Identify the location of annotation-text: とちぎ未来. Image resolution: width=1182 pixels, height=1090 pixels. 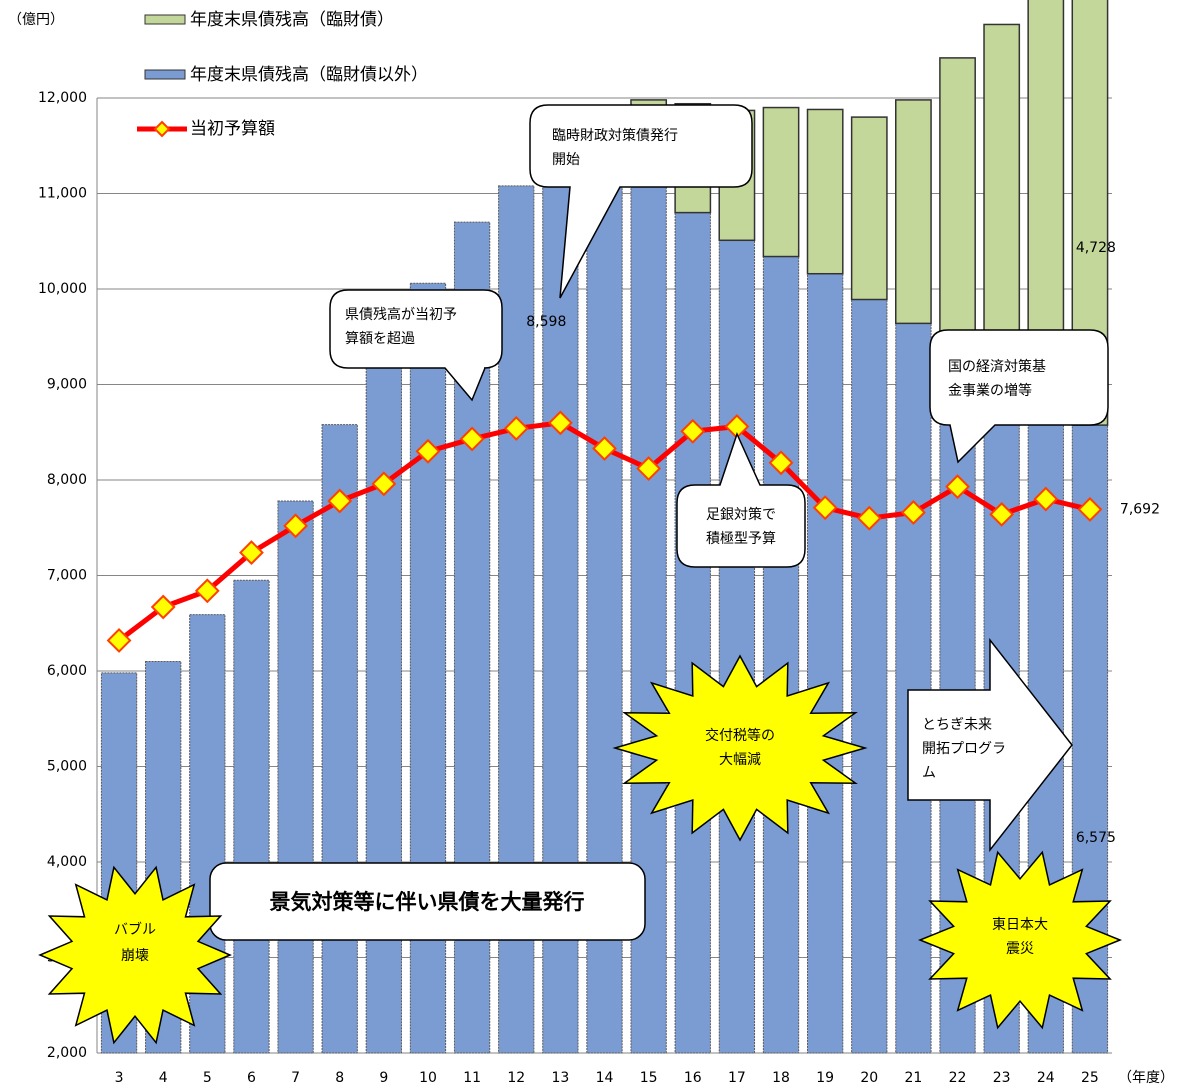
(957, 725).